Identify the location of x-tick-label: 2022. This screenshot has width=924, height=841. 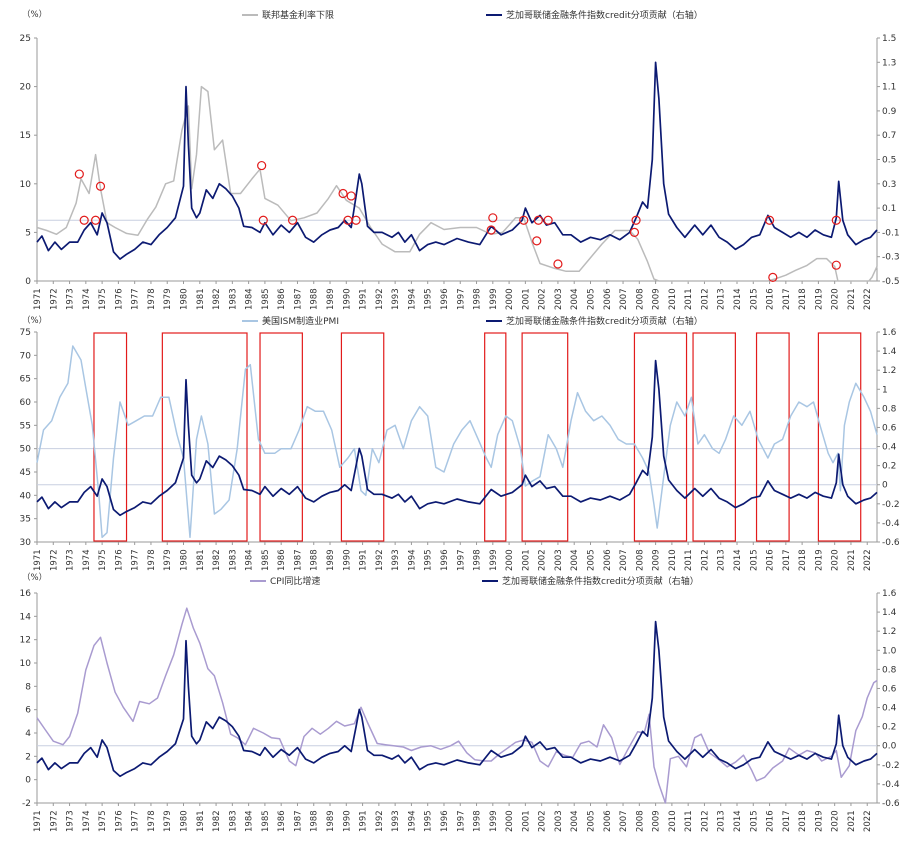
(868, 299).